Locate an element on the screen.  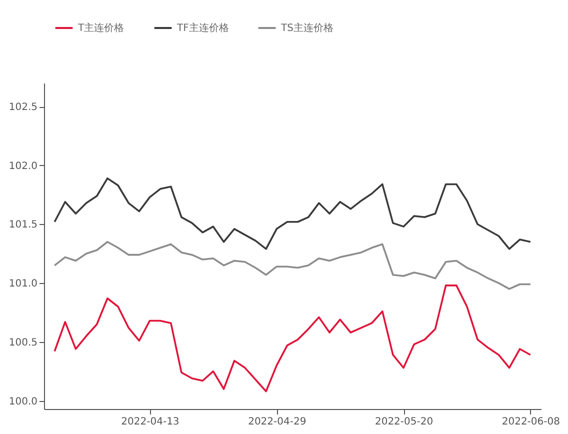
legend-label: T主连价格 is located at coordinates (100, 28).